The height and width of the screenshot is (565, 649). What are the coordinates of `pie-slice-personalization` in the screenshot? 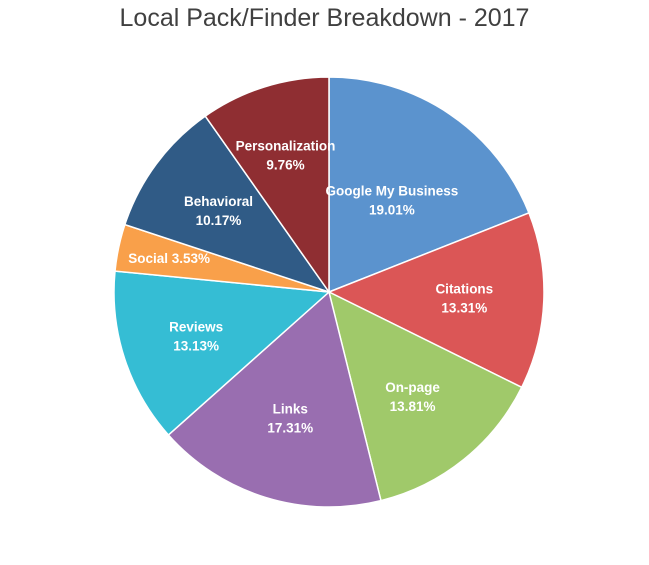 It's located at (267, 185).